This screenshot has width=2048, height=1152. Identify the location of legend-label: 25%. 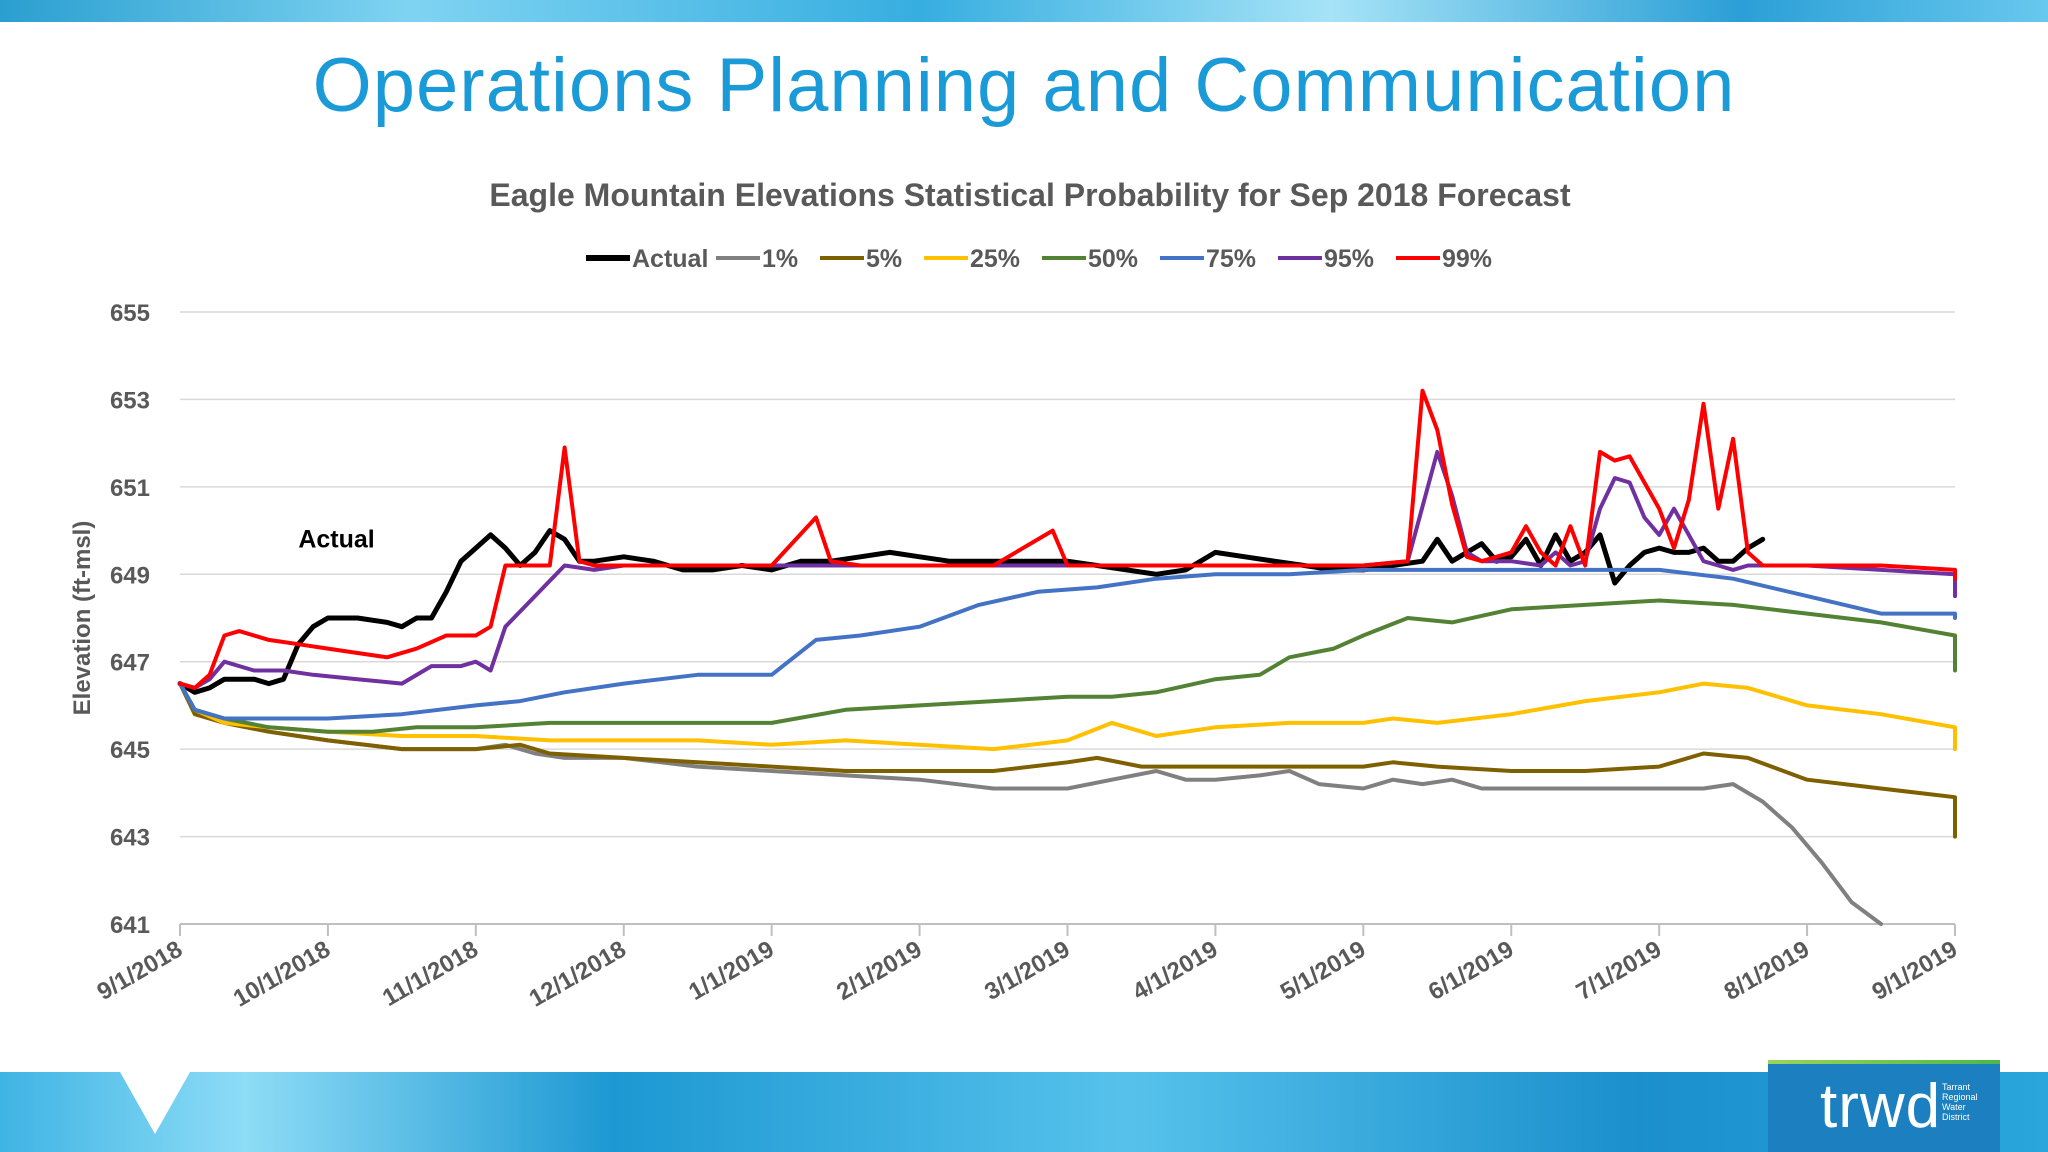
(995, 259).